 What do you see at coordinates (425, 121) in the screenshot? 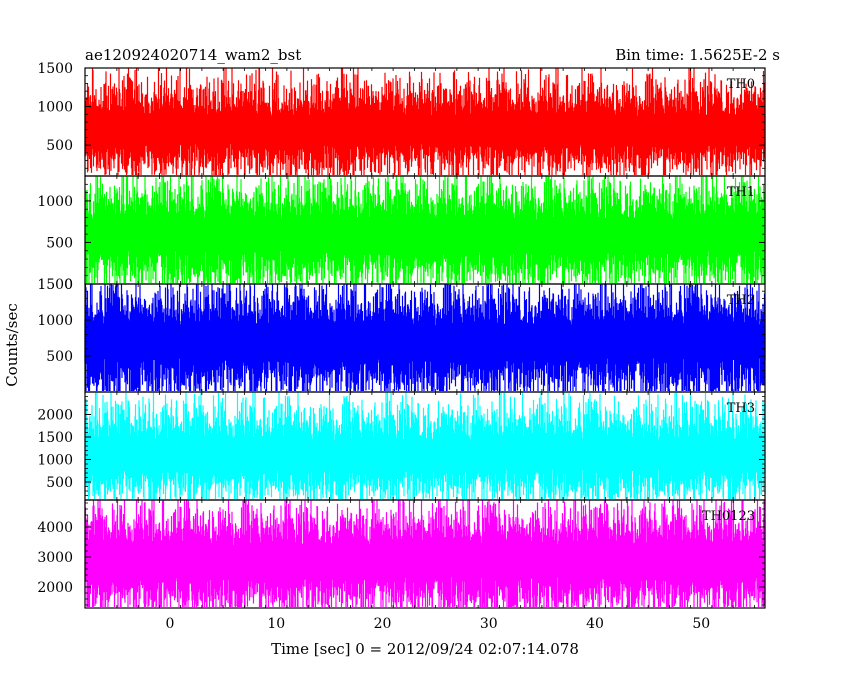
I see `series-trace-th0` at bounding box center [425, 121].